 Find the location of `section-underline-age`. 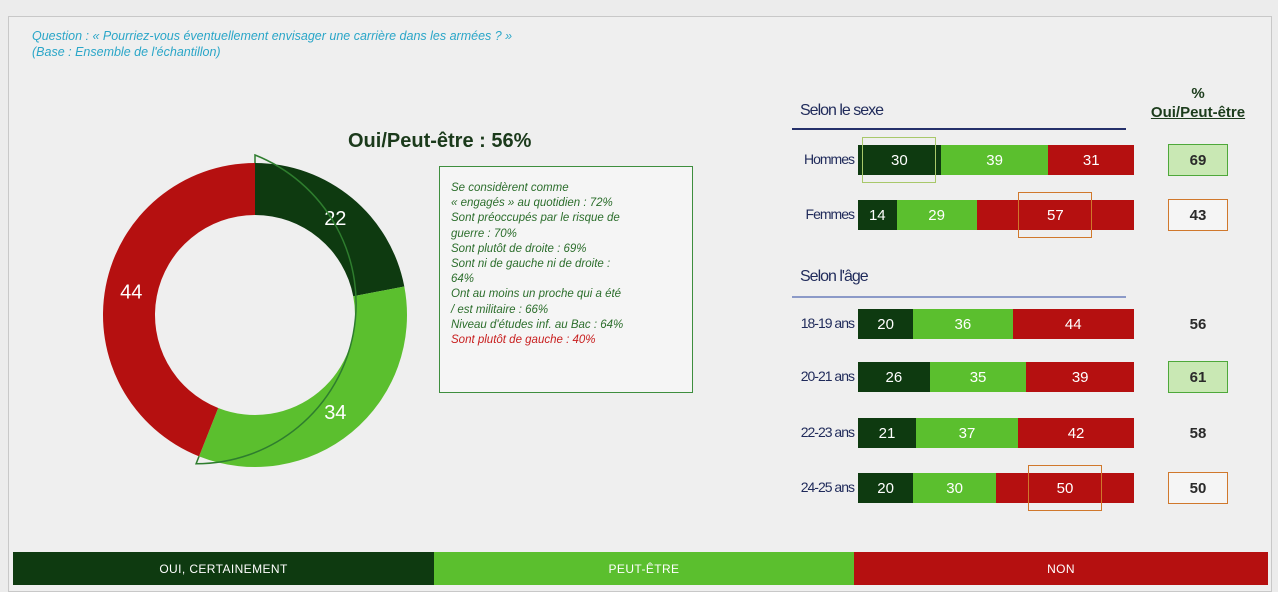

section-underline-age is located at coordinates (959, 297).